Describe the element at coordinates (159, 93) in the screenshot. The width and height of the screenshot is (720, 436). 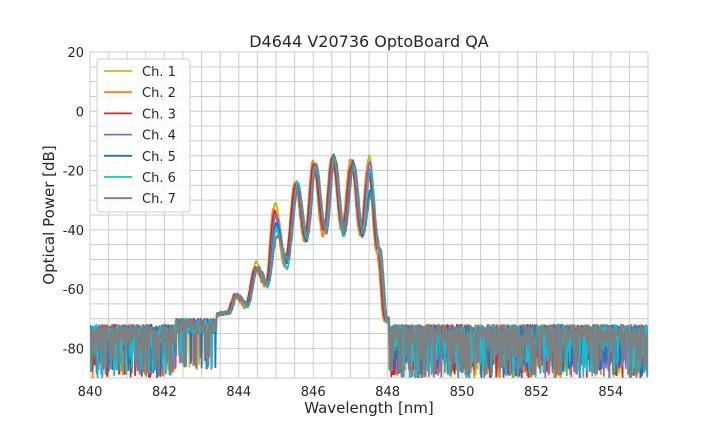
I see `legend-label: Ch. 2` at that location.